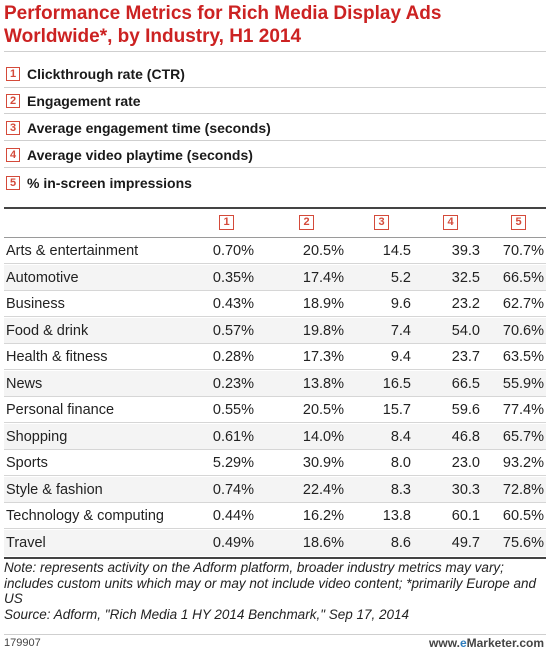 This screenshot has width=550, height=655. What do you see at coordinates (13, 183) in the screenshot?
I see `legend-key-5: 5` at bounding box center [13, 183].